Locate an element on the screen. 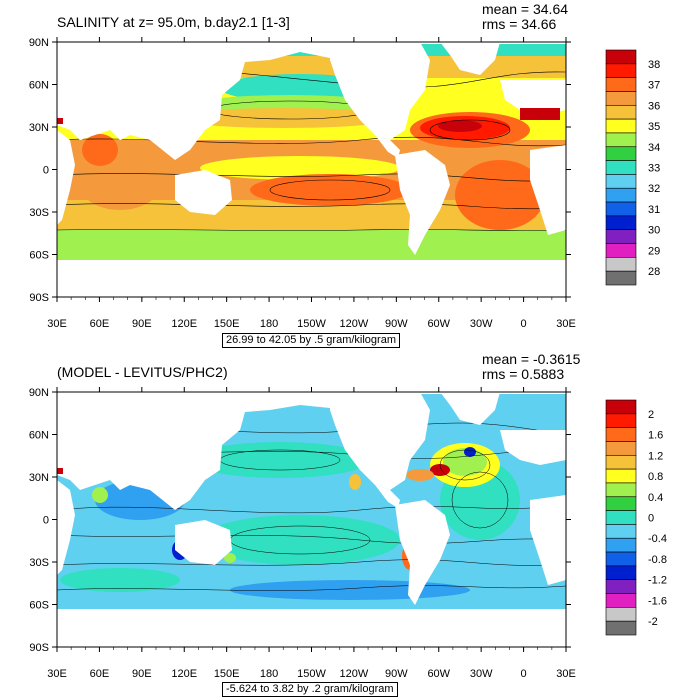  panel2-colorbar: 2 1.6 1.2 0.8 0.4 0 -0.4 -0.8 -1.2 -1.6 -2 is located at coordinates (636, 517).